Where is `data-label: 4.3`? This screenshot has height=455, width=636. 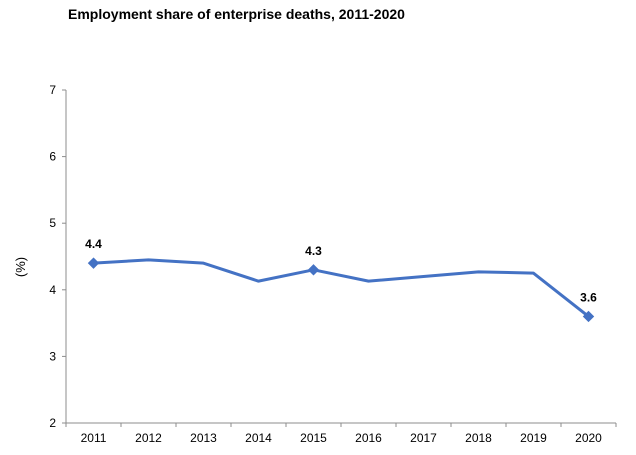
data-label: 4.3 is located at coordinates (313, 251).